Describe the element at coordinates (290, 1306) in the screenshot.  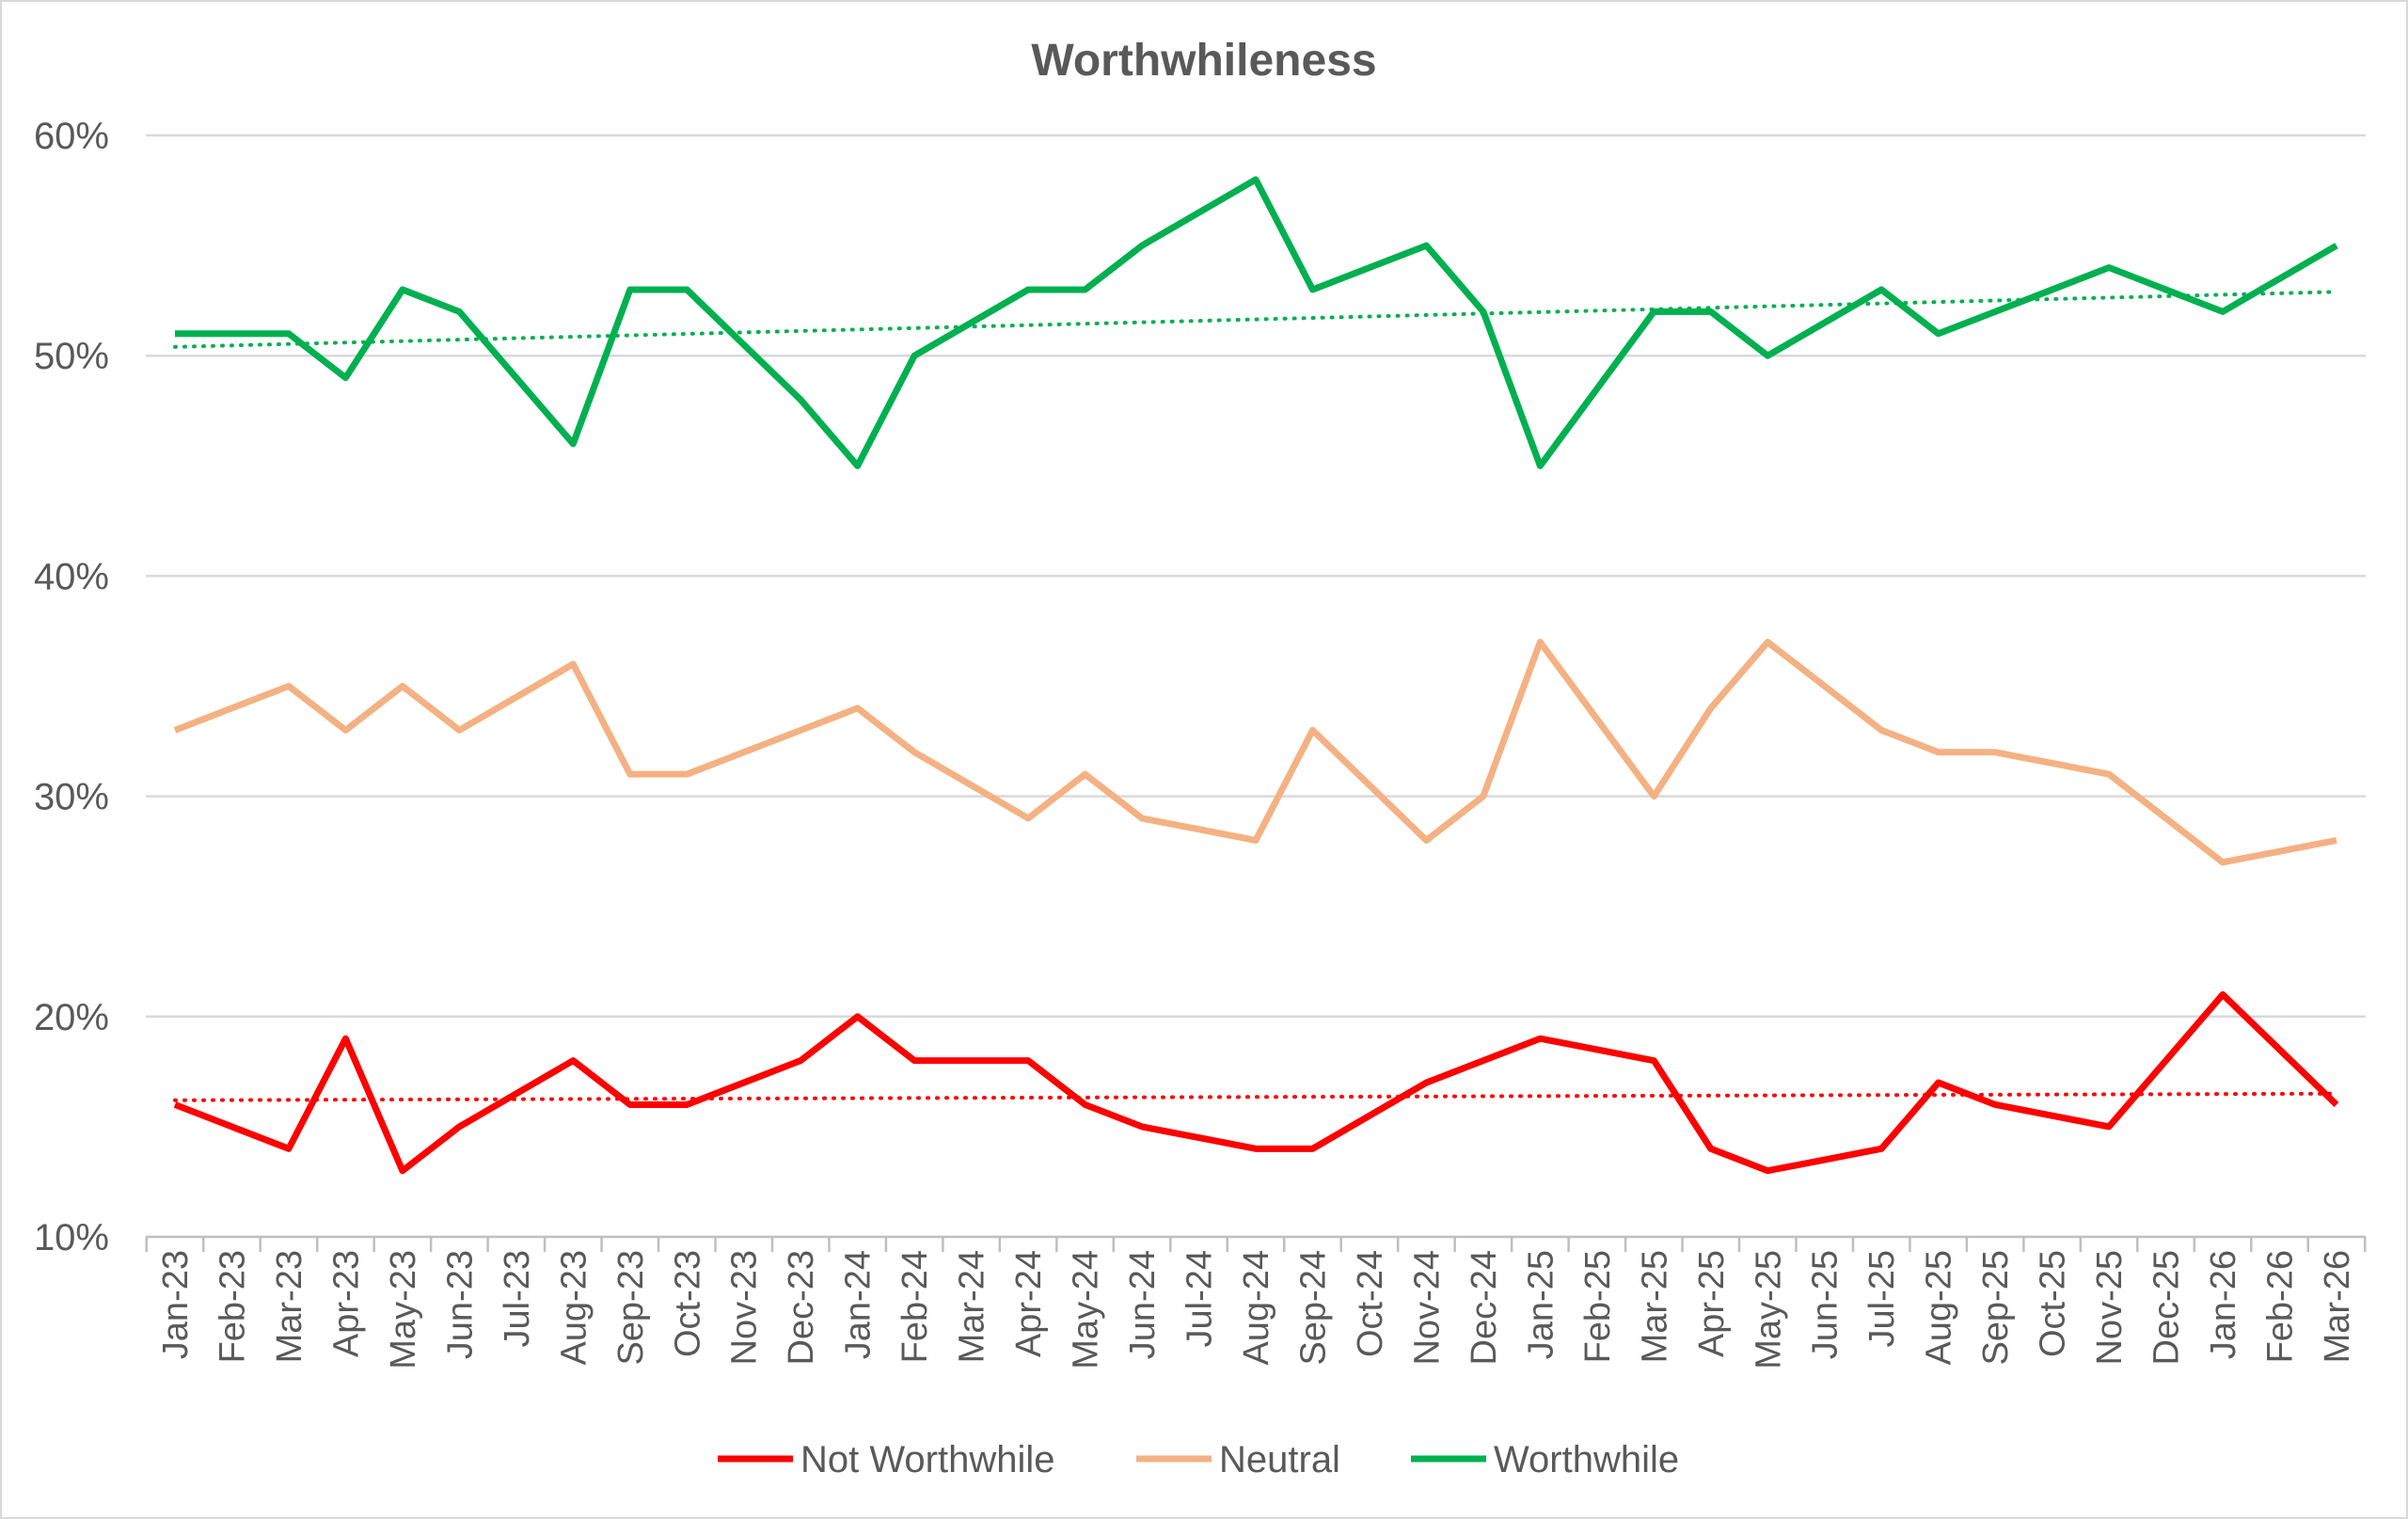
I see `x-tick-label: Mar-23` at that location.